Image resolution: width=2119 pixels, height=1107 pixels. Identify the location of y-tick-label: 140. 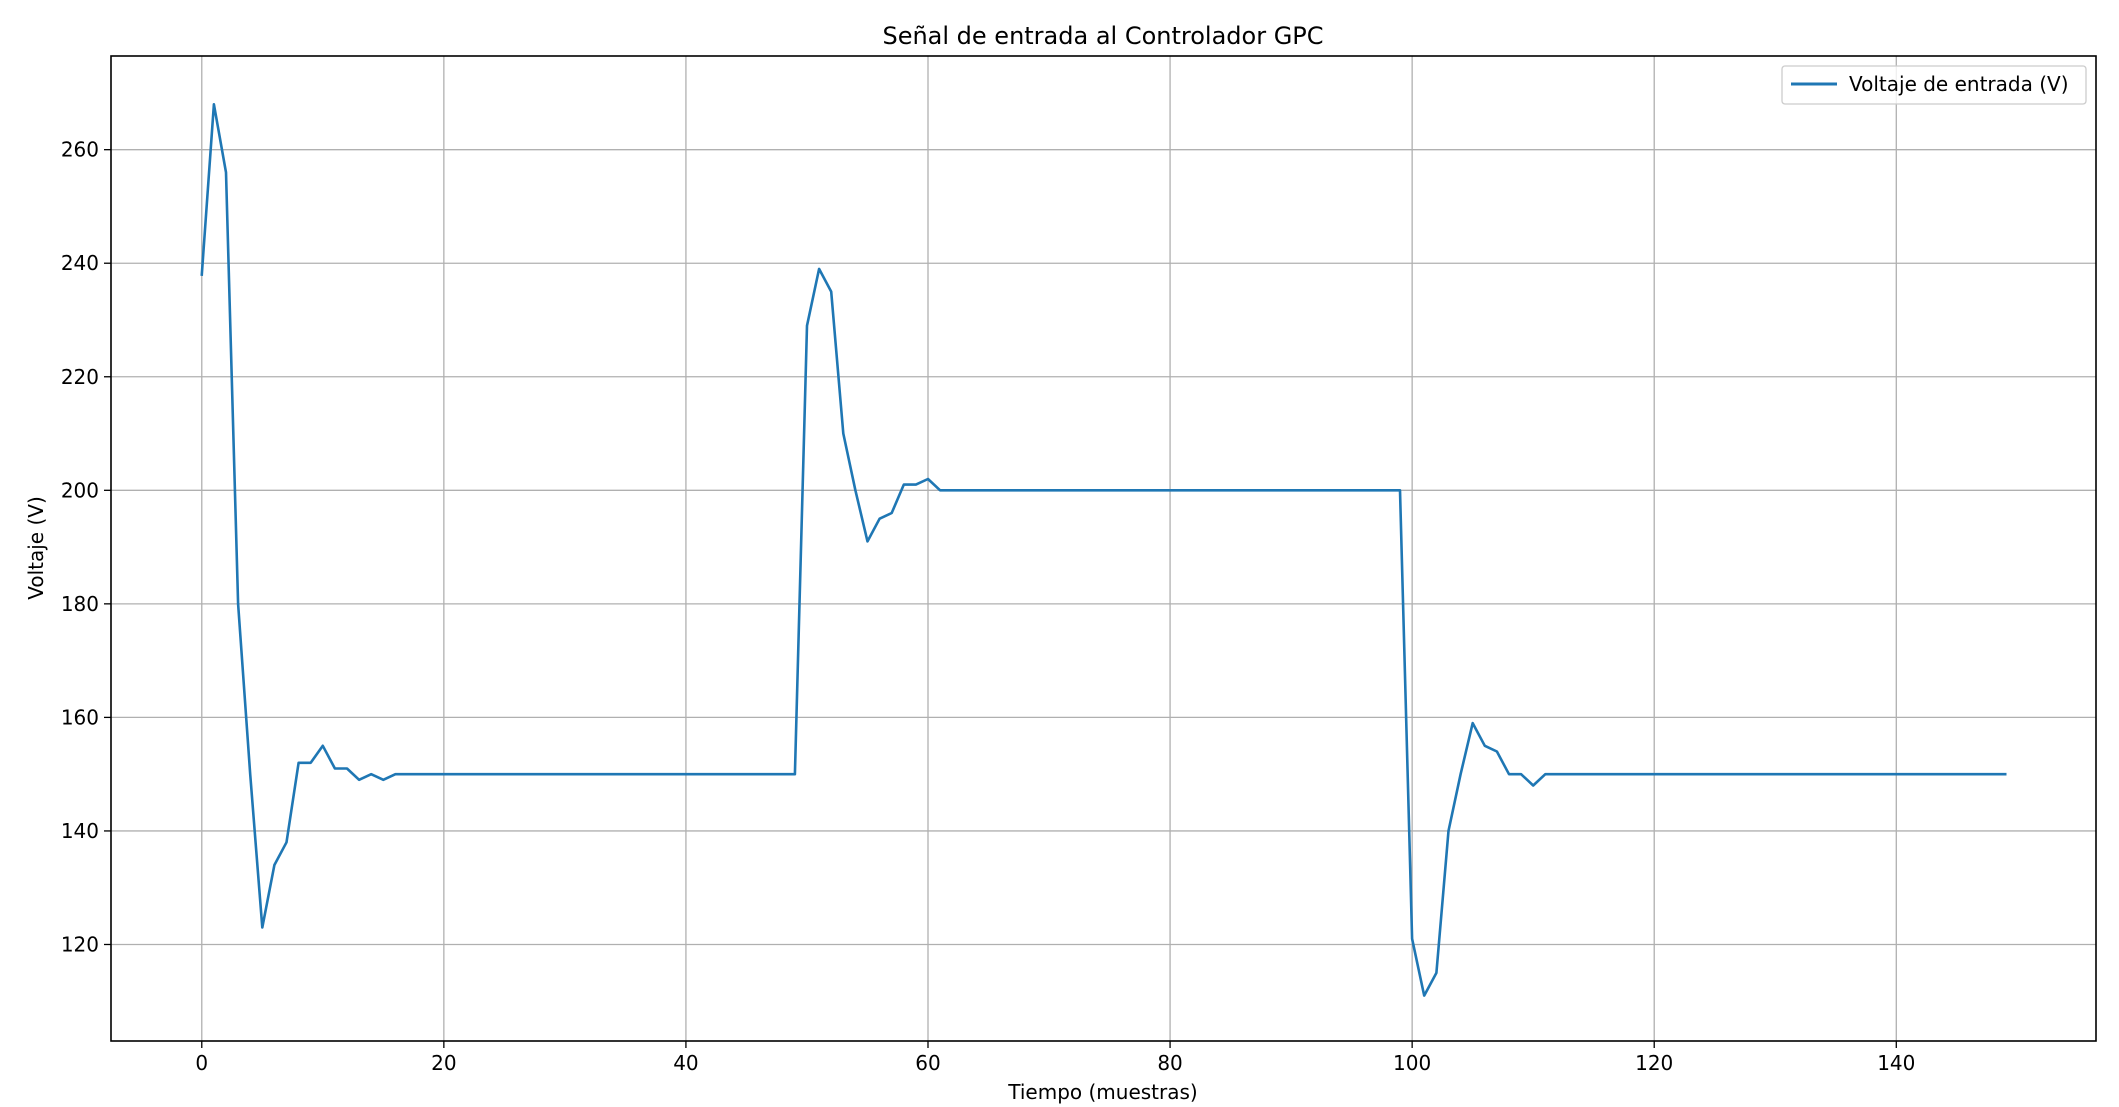
(80, 831).